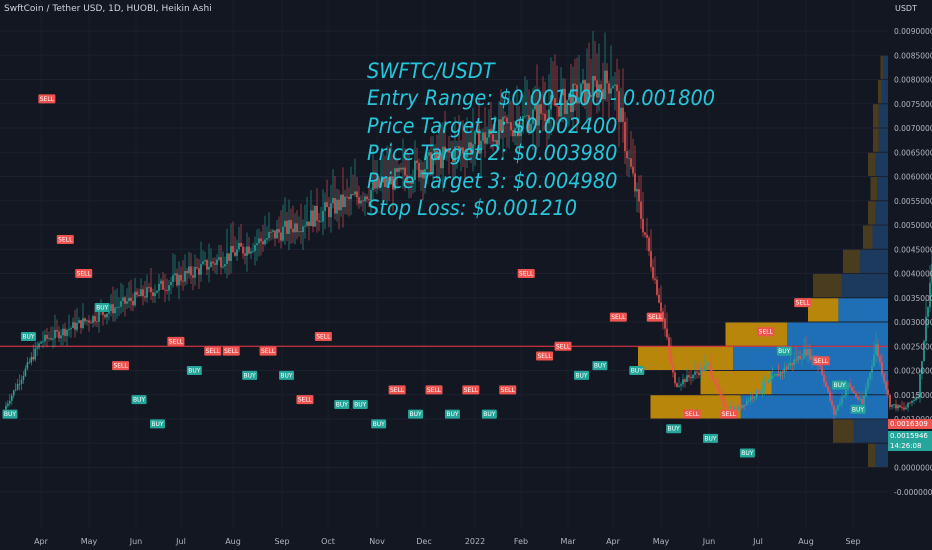  What do you see at coordinates (913, 395) in the screenshot?
I see `price-tick-label: 0.0015000` at bounding box center [913, 395].